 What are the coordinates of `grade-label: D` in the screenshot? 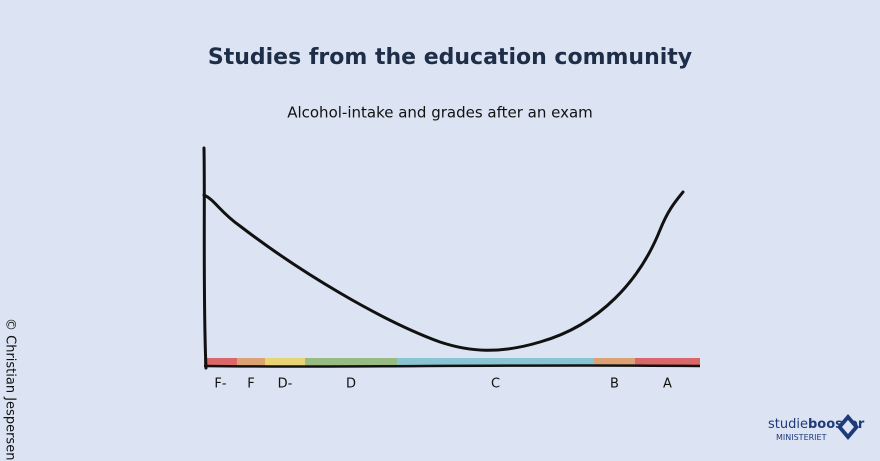 It's located at (351, 384).